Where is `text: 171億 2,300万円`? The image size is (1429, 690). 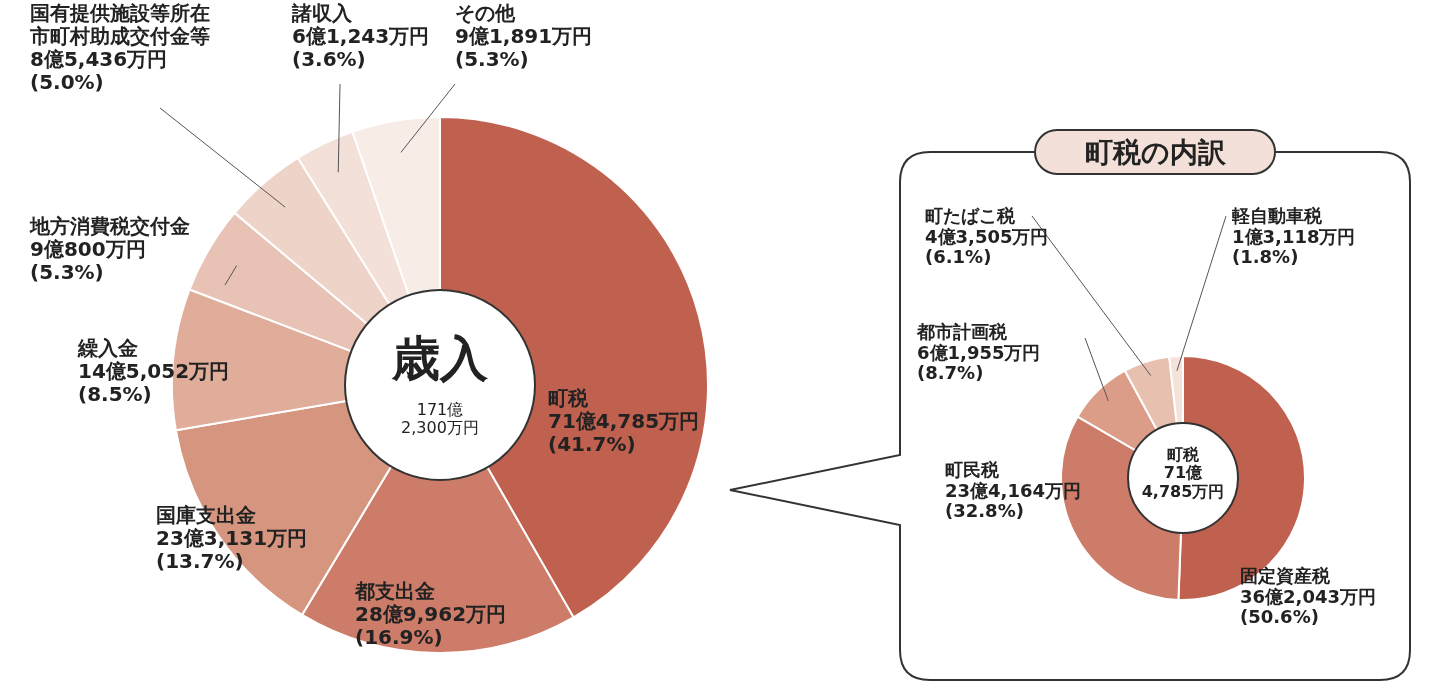
text: 171億 2,300万円 is located at coordinates (440, 419).